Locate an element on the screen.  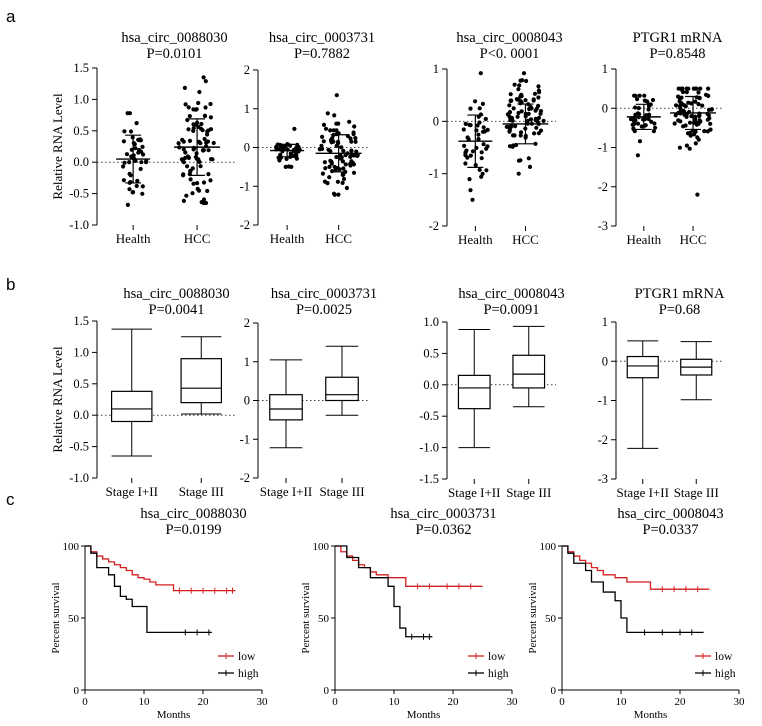
p-value-label: P=0.0025 is located at coordinates (324, 310).